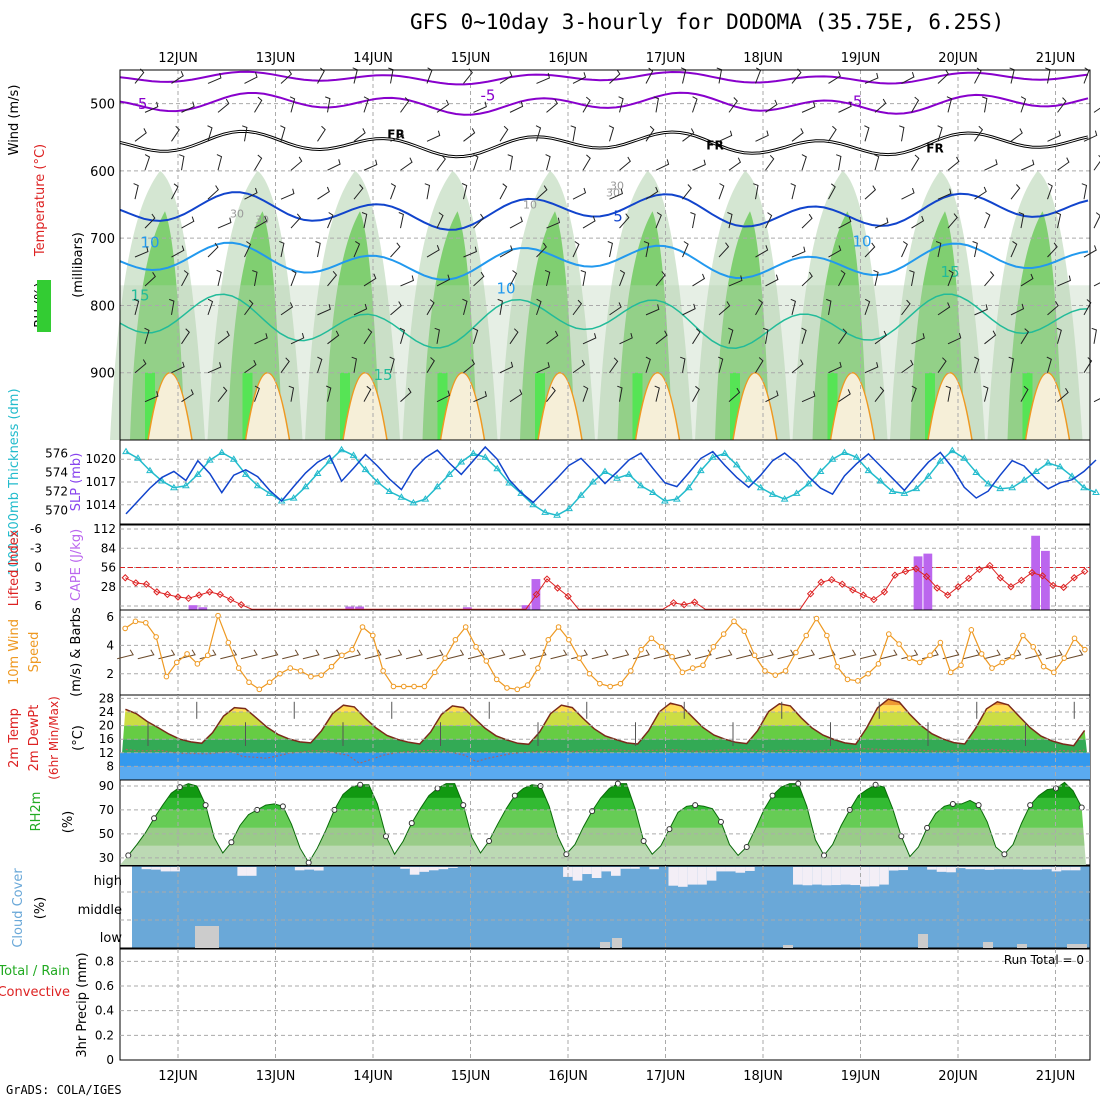  I want to click on pressure-tick-label: 800, so click(102, 306).